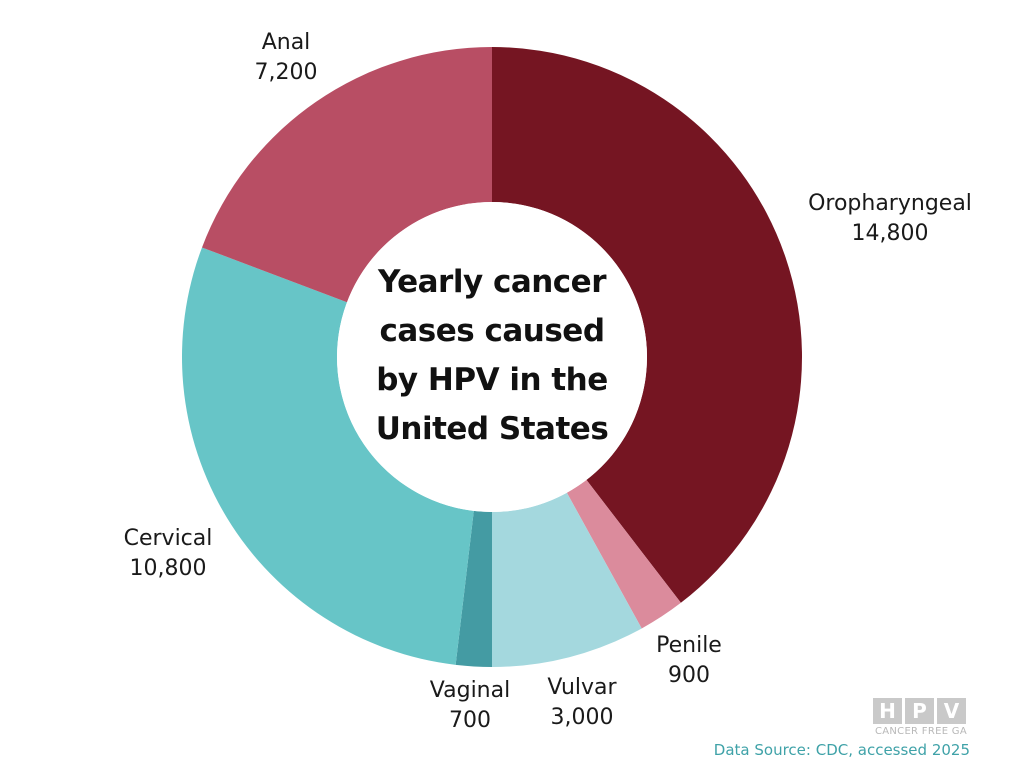 The image size is (1024, 768). What do you see at coordinates (470, 706) in the screenshot?
I see `slice-label-vaginal: Vaginal 700` at bounding box center [470, 706].